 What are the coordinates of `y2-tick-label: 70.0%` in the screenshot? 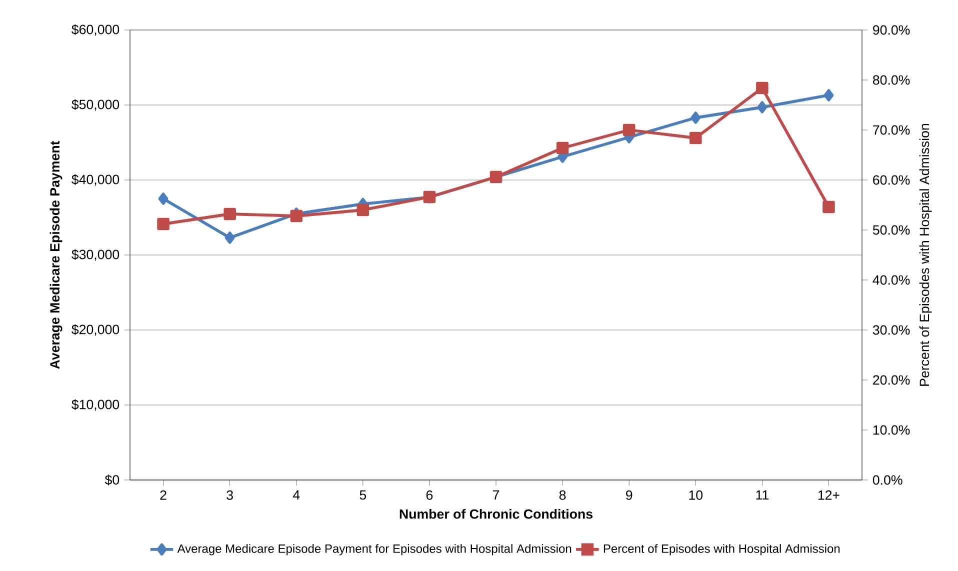 It's located at (891, 130).